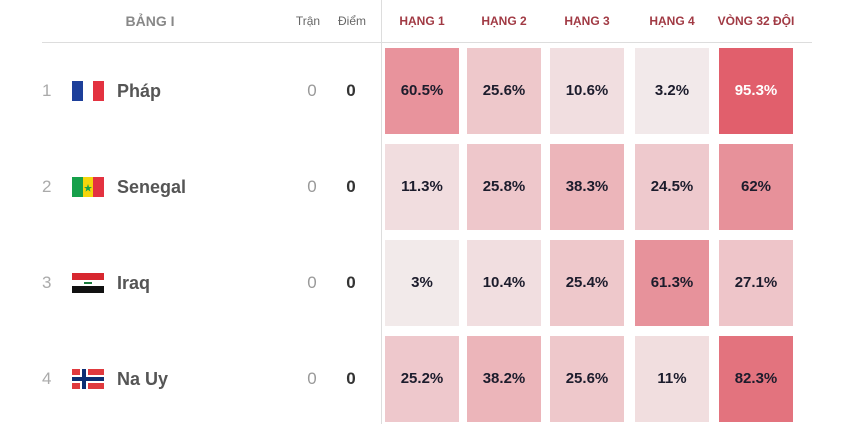 The height and width of the screenshot is (424, 842). Describe the element at coordinates (47, 282) in the screenshot. I see `rank: 3` at that location.